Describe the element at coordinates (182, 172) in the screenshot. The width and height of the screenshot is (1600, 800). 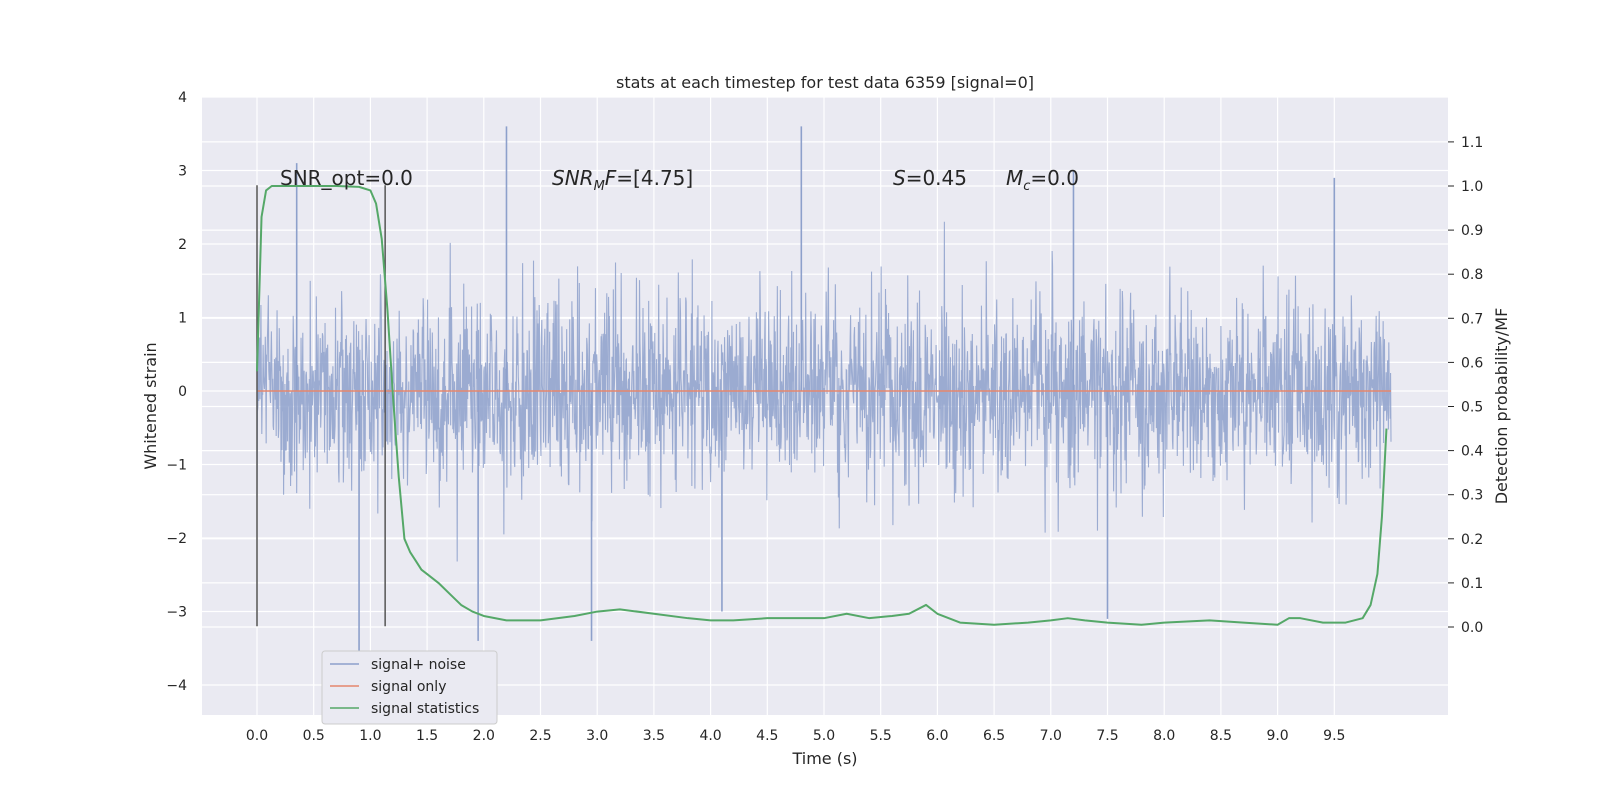
I see `left-tick-label: 3` at that location.